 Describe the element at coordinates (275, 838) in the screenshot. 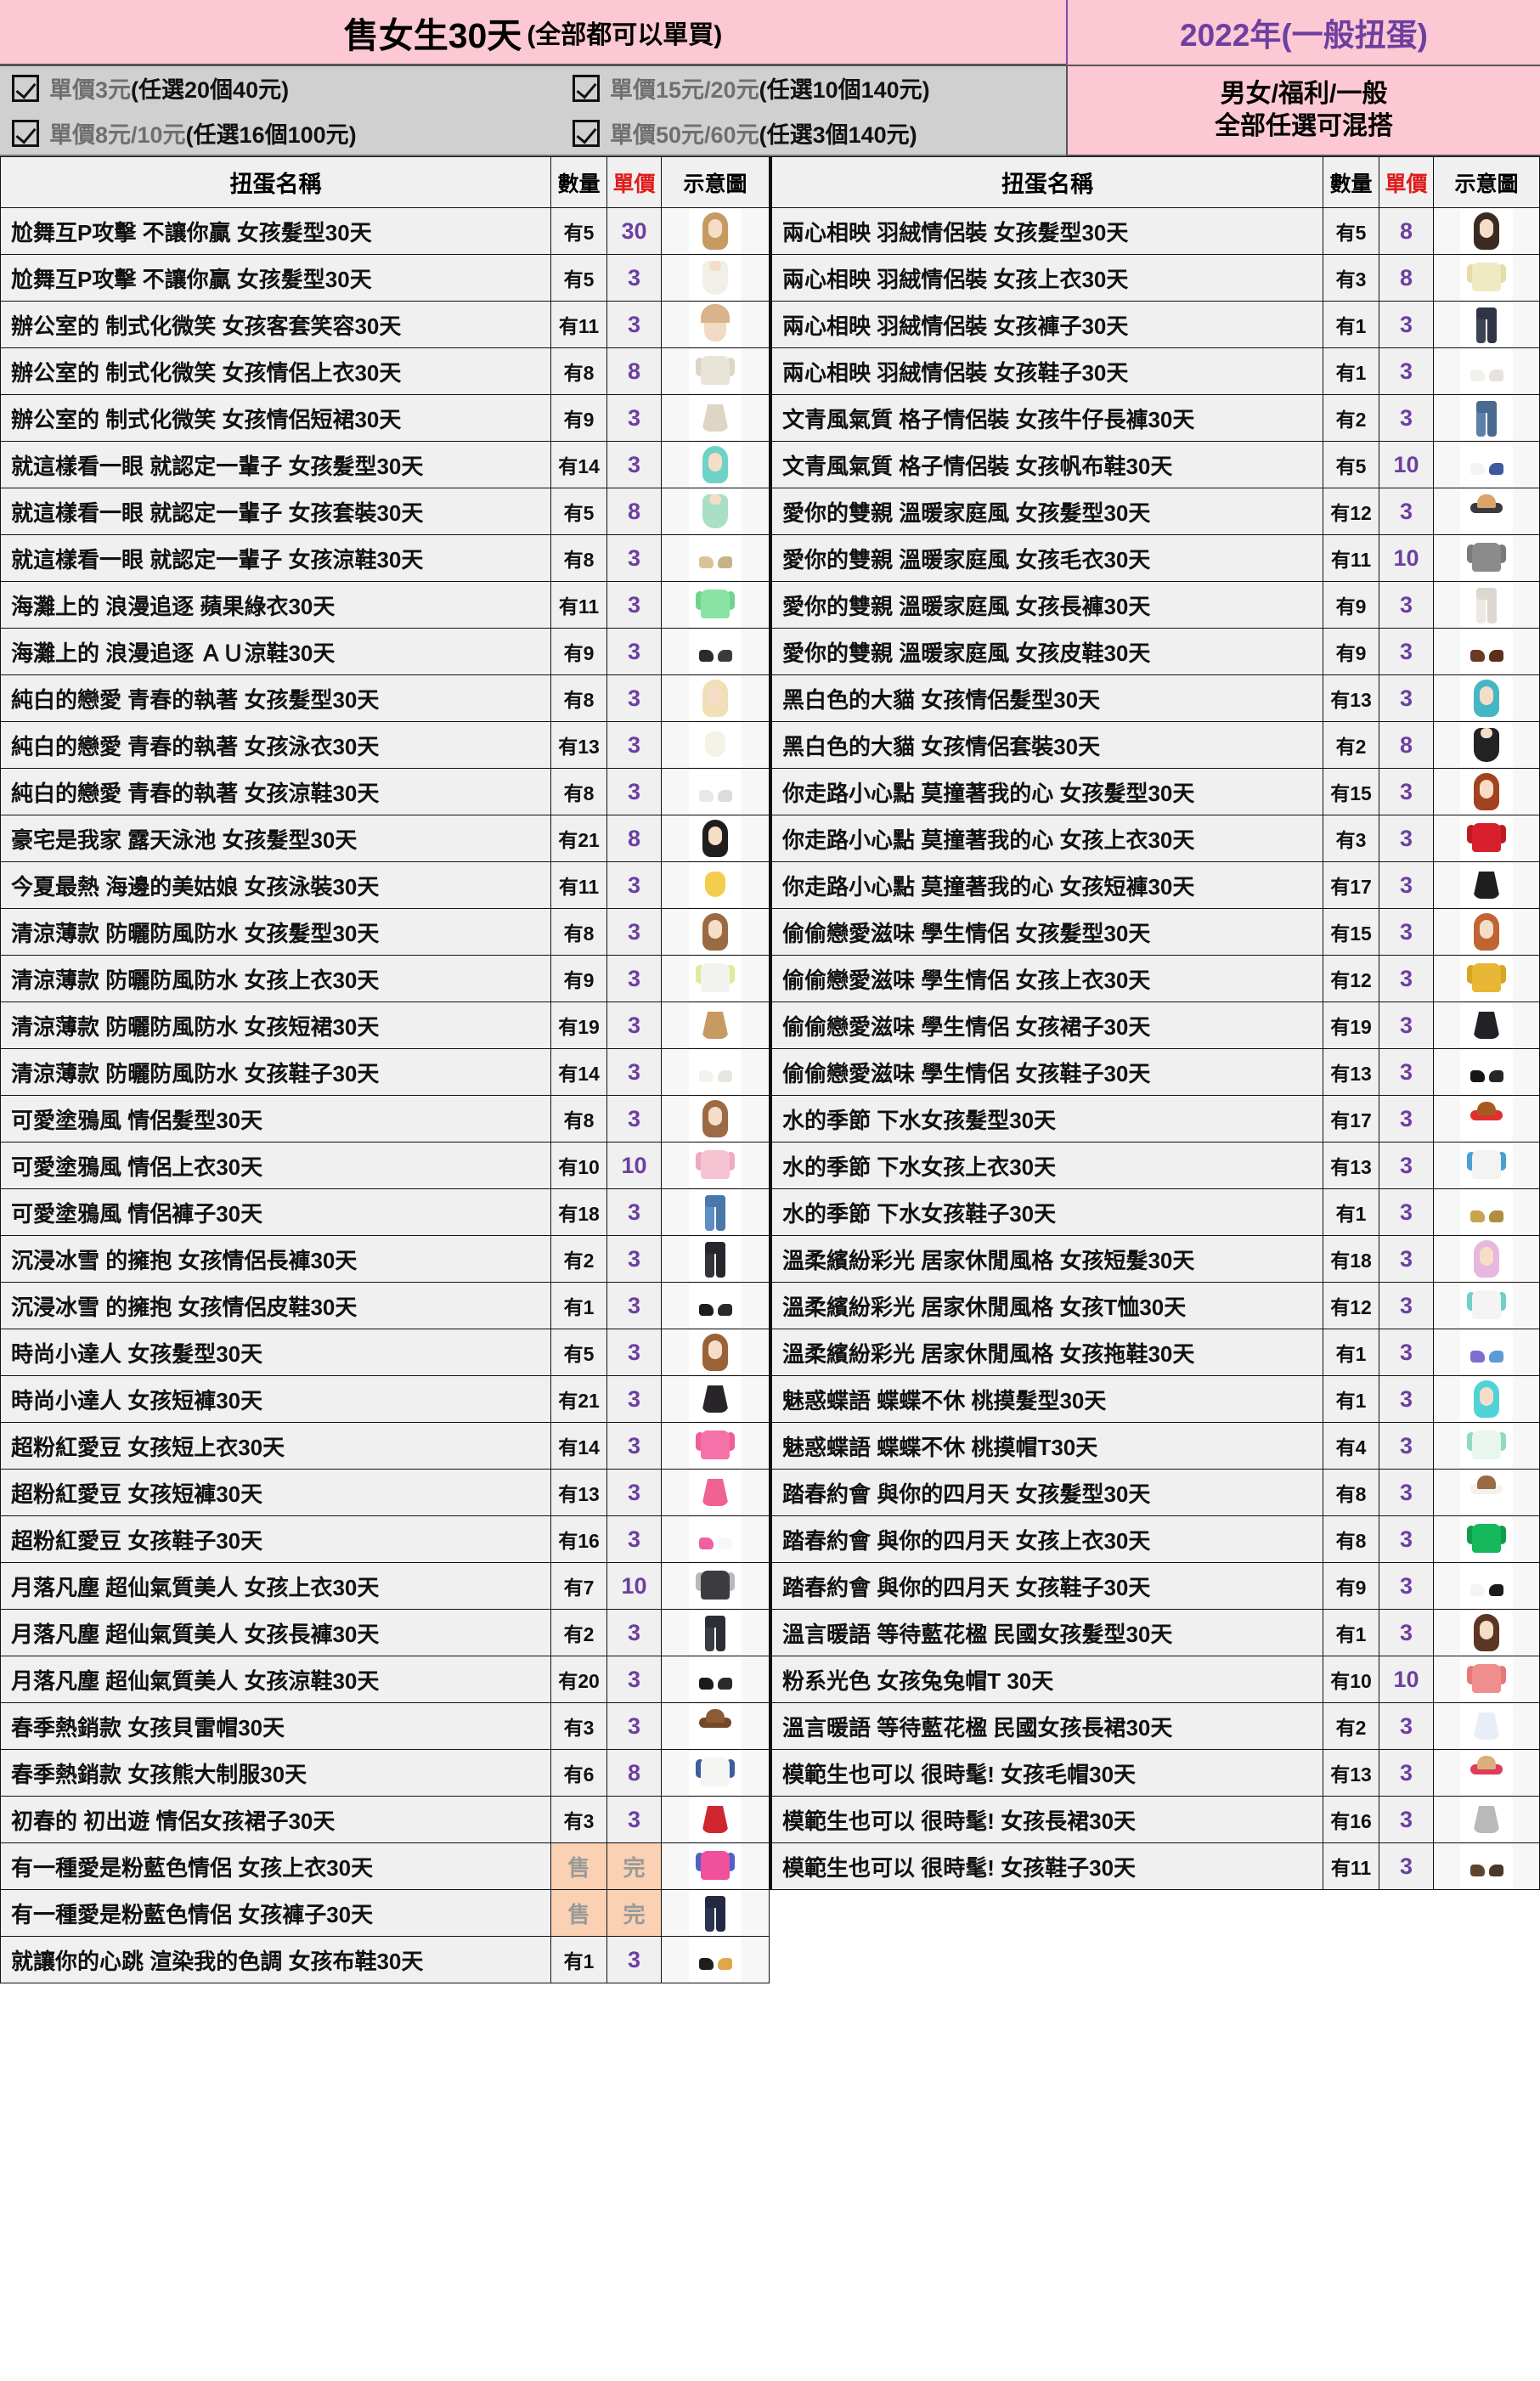

I see `item-name-cell: 豪宅是我家 露天泳池 女孩髮型30天` at that location.